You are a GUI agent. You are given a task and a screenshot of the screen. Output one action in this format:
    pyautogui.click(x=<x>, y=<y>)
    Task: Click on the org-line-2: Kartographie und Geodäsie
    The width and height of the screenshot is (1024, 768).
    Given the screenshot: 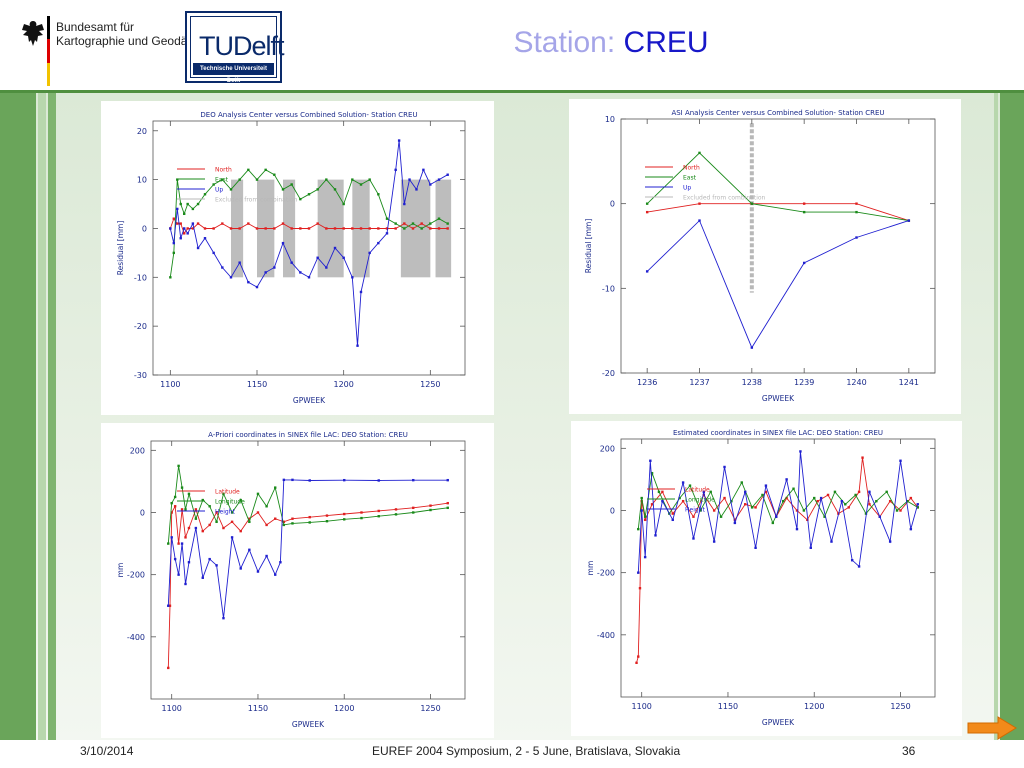 What is the action you would take?
    pyautogui.click(x=129, y=41)
    